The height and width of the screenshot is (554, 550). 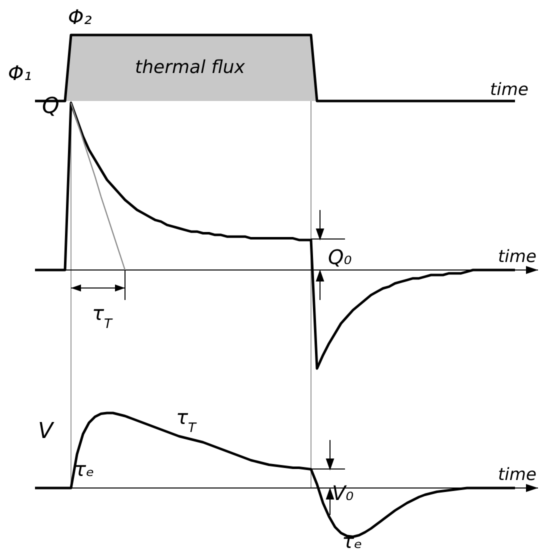 What do you see at coordinates (46, 431) in the screenshot?
I see `annotation: V` at bounding box center [46, 431].